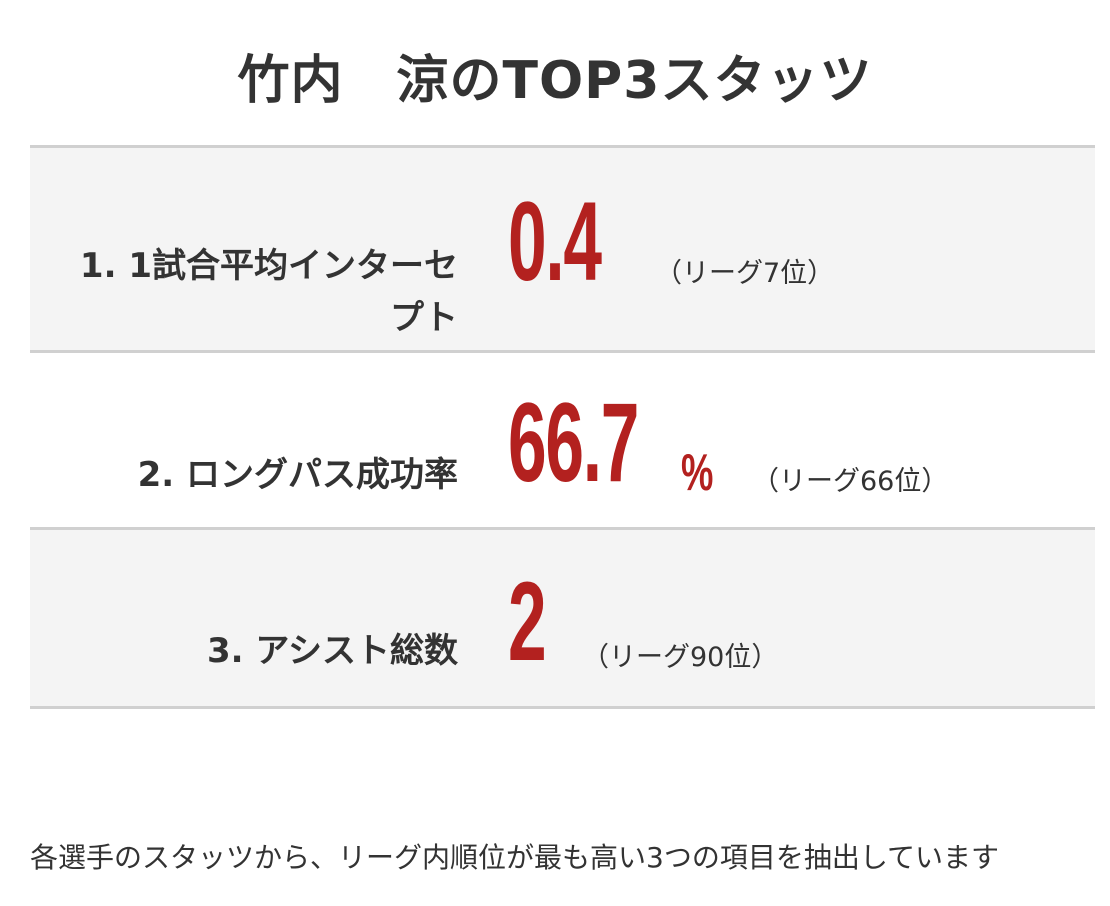 The height and width of the screenshot is (906, 1110). I want to click on stat-unit: %, so click(697, 473).